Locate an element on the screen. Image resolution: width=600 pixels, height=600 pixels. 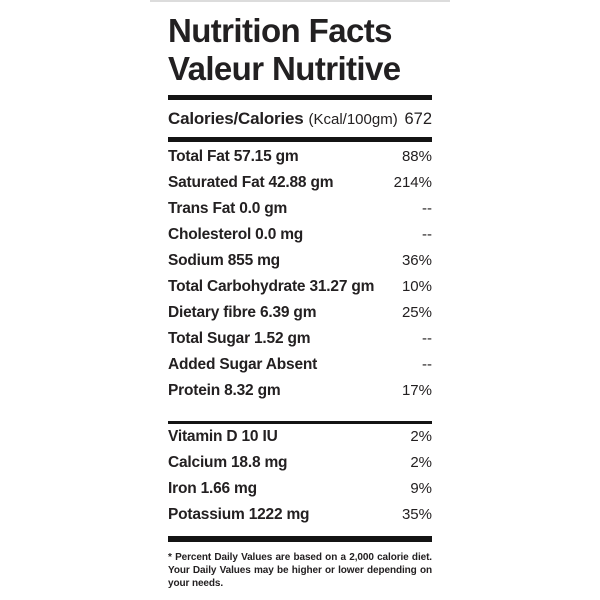
vitamin-dv: 9% is located at coordinates (421, 488).